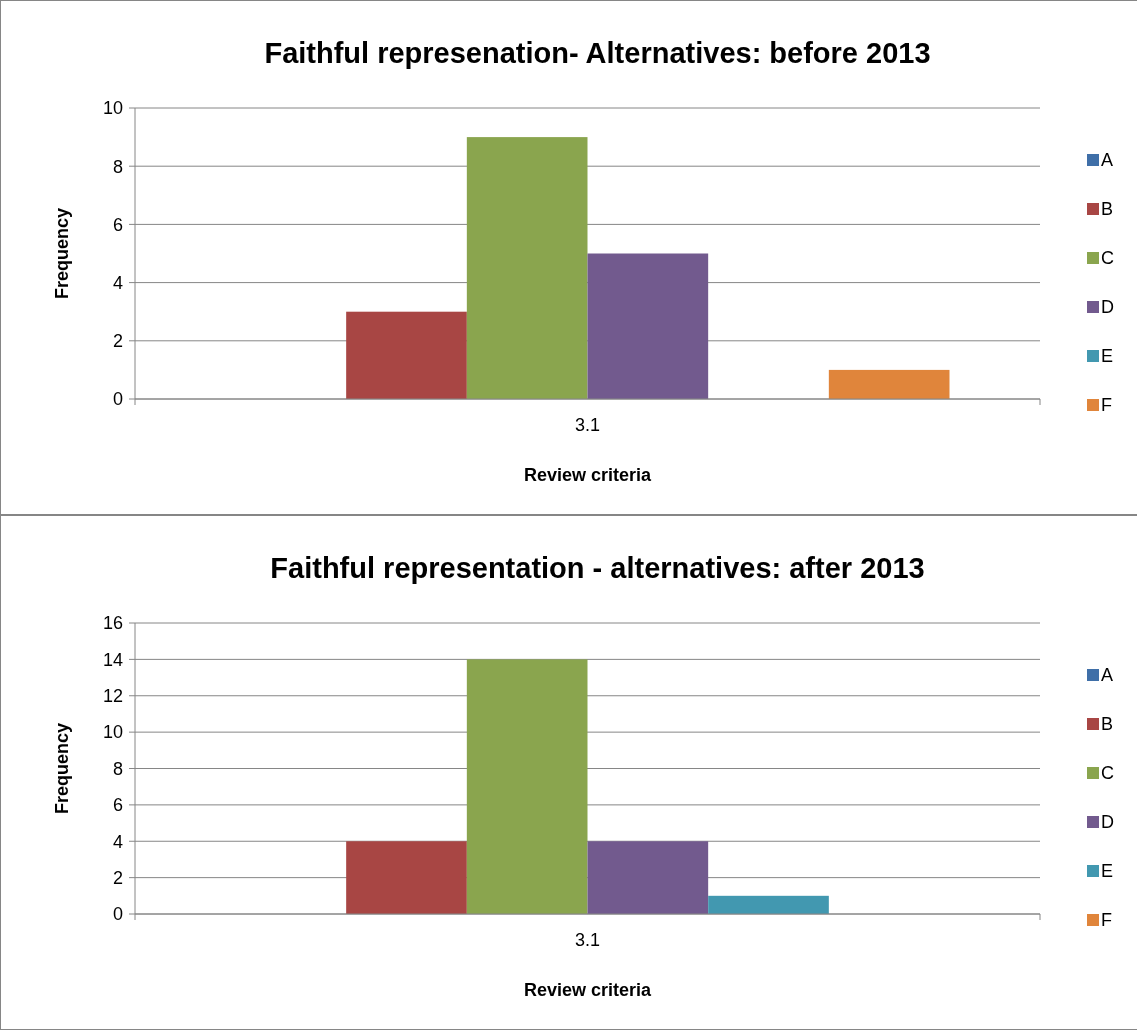 Image resolution: width=1137 pixels, height=1030 pixels. What do you see at coordinates (597, 53) in the screenshot?
I see `chart-title: Faithful represenation- Alternatives: before 2013` at bounding box center [597, 53].